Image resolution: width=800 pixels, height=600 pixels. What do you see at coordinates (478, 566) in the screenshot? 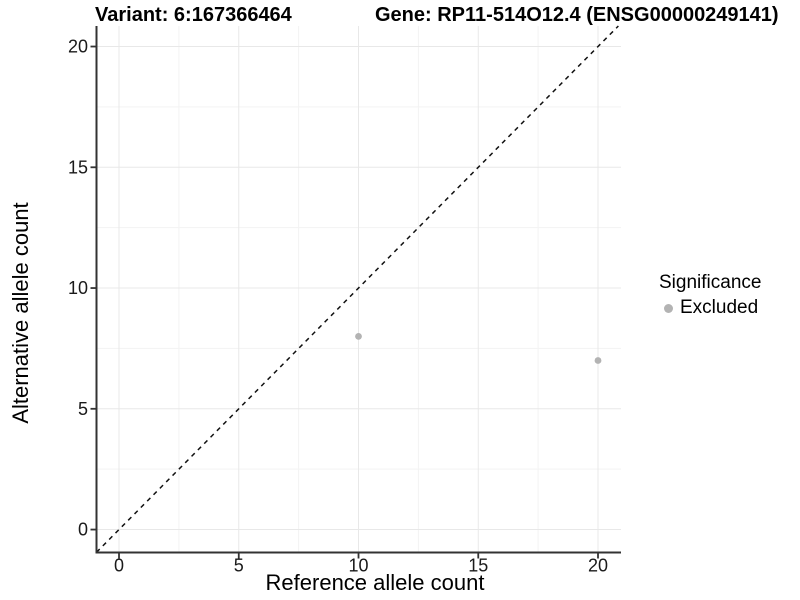
I see `x-tick-label: 15` at bounding box center [478, 566].